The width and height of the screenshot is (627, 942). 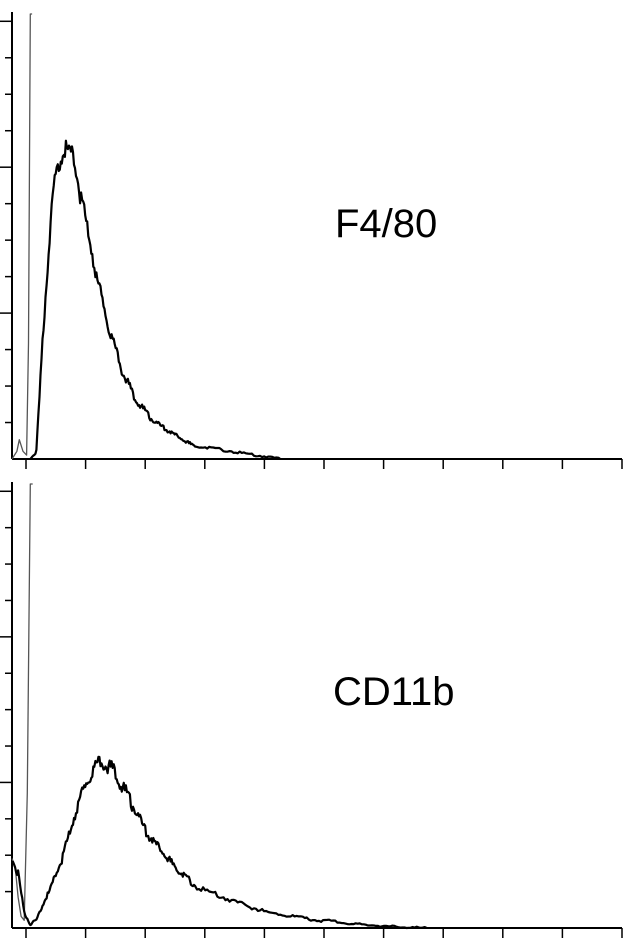 I want to click on panel-label-cd11b: CD11b, so click(x=394, y=692).